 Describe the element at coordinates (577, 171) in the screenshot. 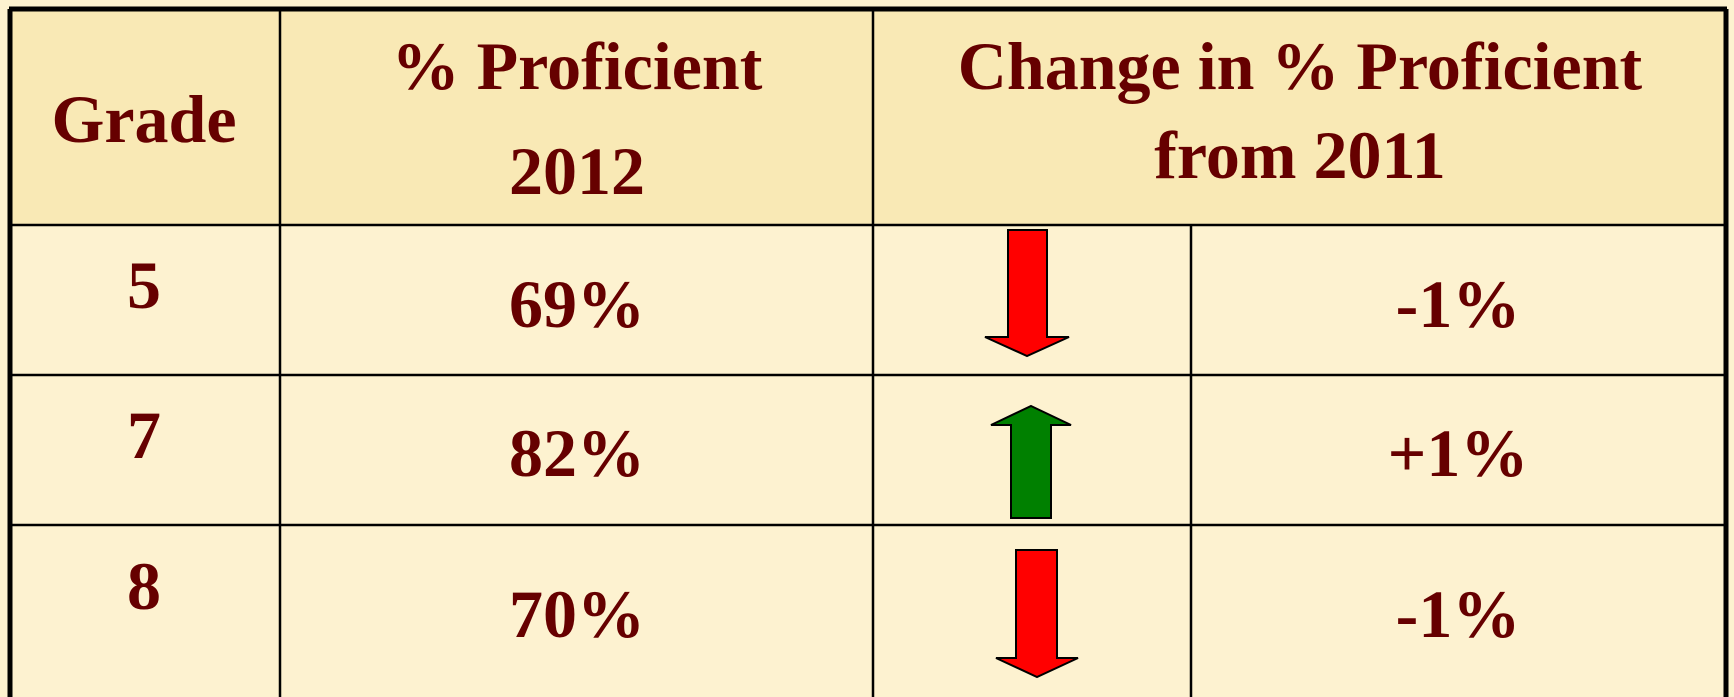

I see `header-proficient: 2012` at that location.